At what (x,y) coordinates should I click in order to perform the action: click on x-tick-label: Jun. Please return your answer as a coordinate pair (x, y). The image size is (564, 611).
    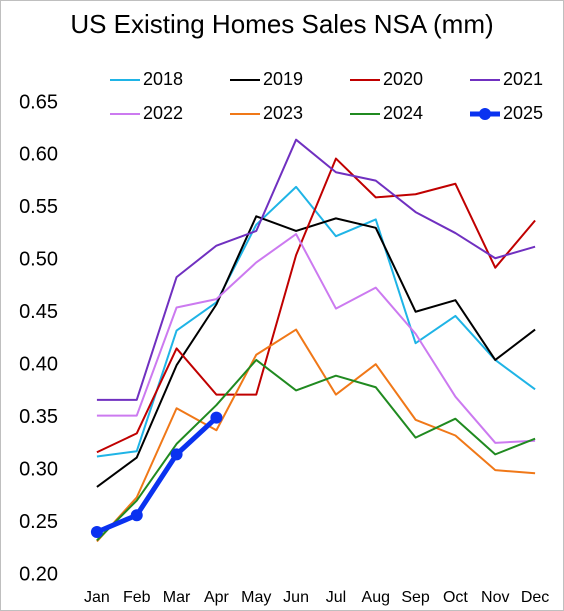
    Looking at the image, I should click on (296, 597).